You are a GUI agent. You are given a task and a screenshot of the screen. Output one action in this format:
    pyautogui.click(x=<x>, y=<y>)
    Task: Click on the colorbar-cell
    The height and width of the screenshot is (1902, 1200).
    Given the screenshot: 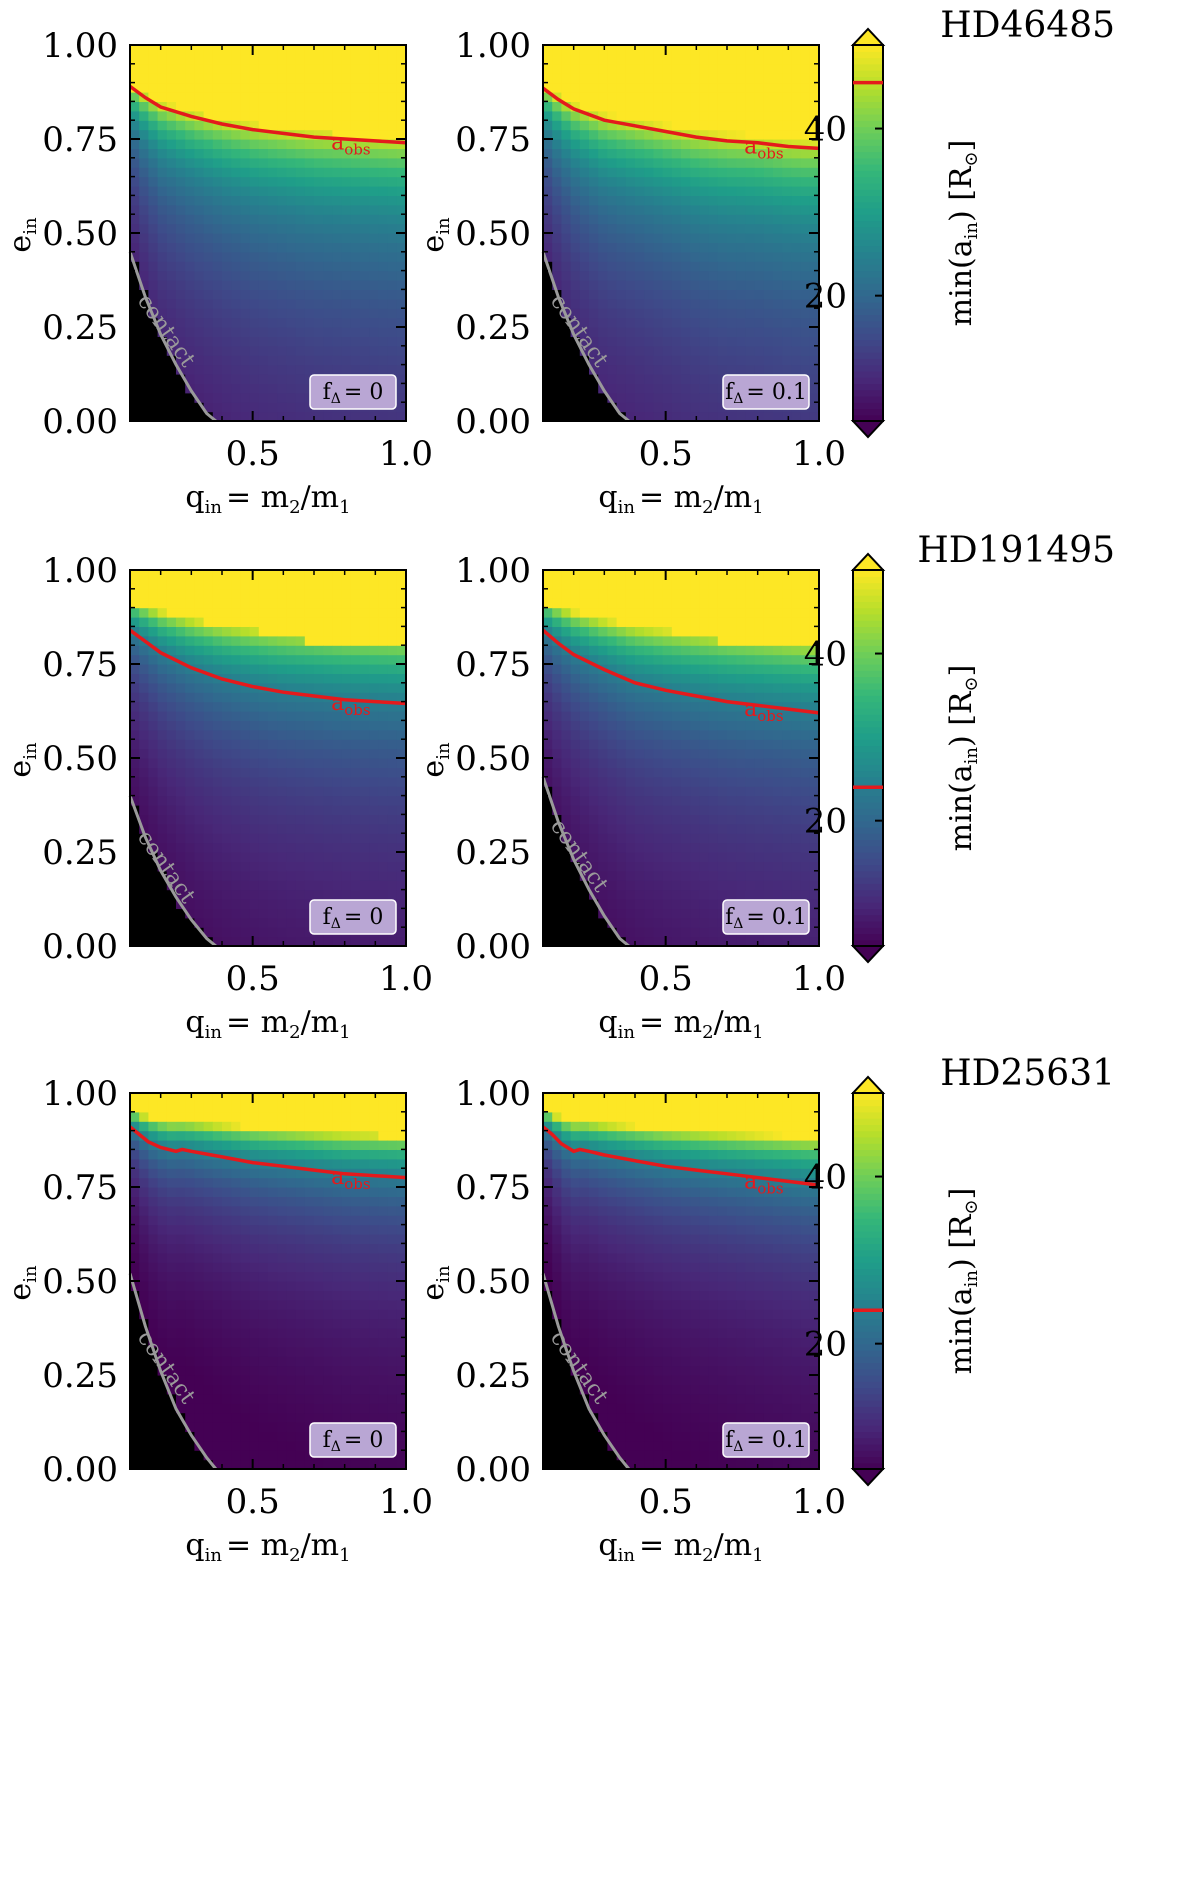 What is the action you would take?
    pyautogui.click(x=868, y=149)
    